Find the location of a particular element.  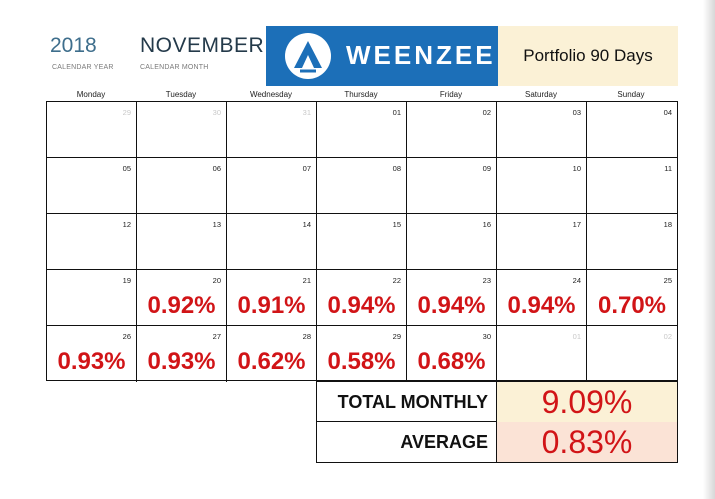

calendar-day-number: 04 is located at coordinates (667, 112).